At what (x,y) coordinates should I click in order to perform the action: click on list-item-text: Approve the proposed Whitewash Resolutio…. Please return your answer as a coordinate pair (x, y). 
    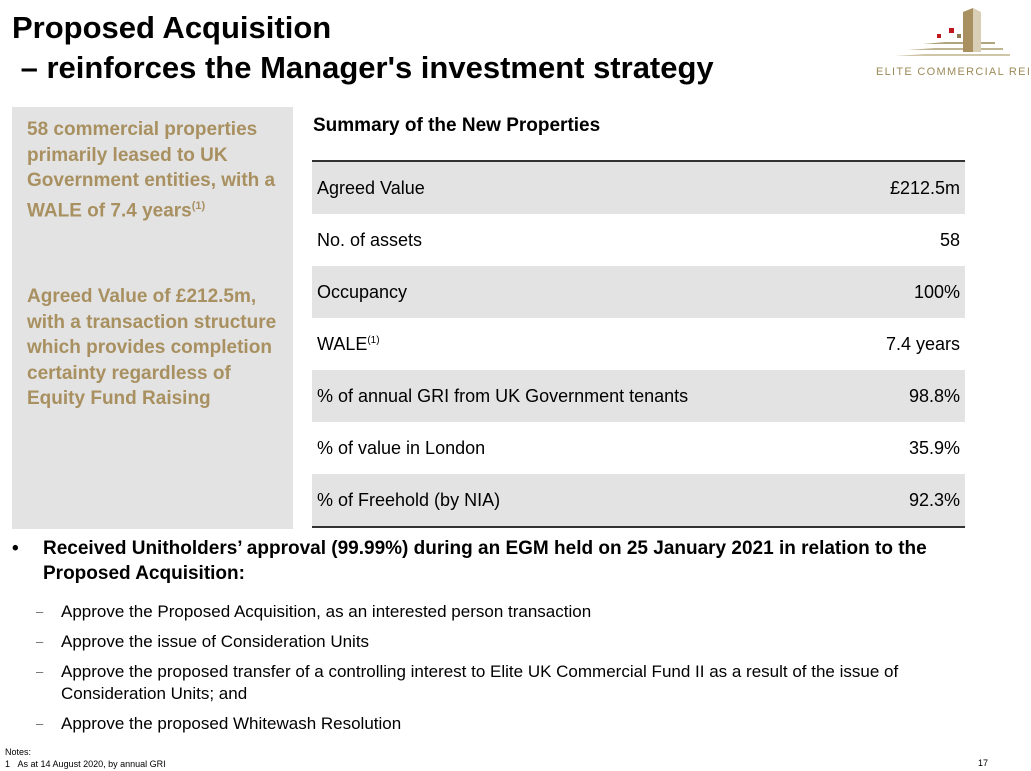
    Looking at the image, I should click on (231, 723).